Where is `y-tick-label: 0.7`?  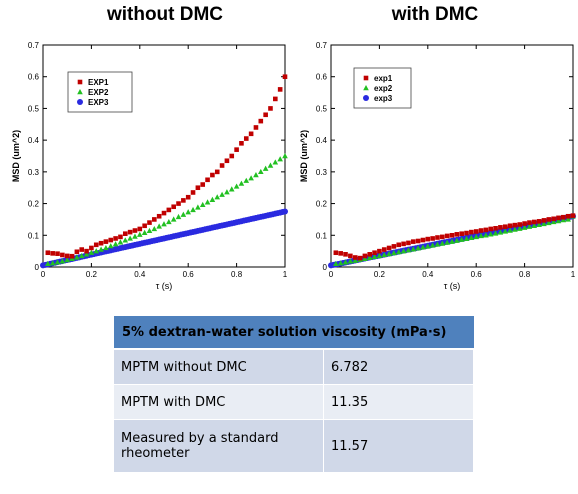 y-tick-label: 0.7 is located at coordinates (322, 45).